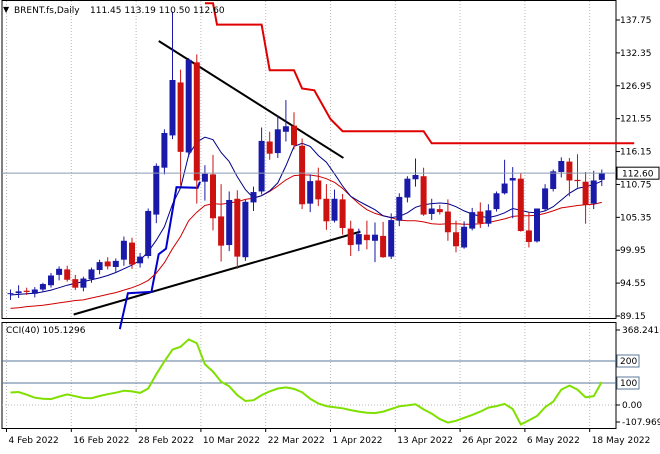  I want to click on x-axis-label: 10 Mar 2022, so click(231, 441).